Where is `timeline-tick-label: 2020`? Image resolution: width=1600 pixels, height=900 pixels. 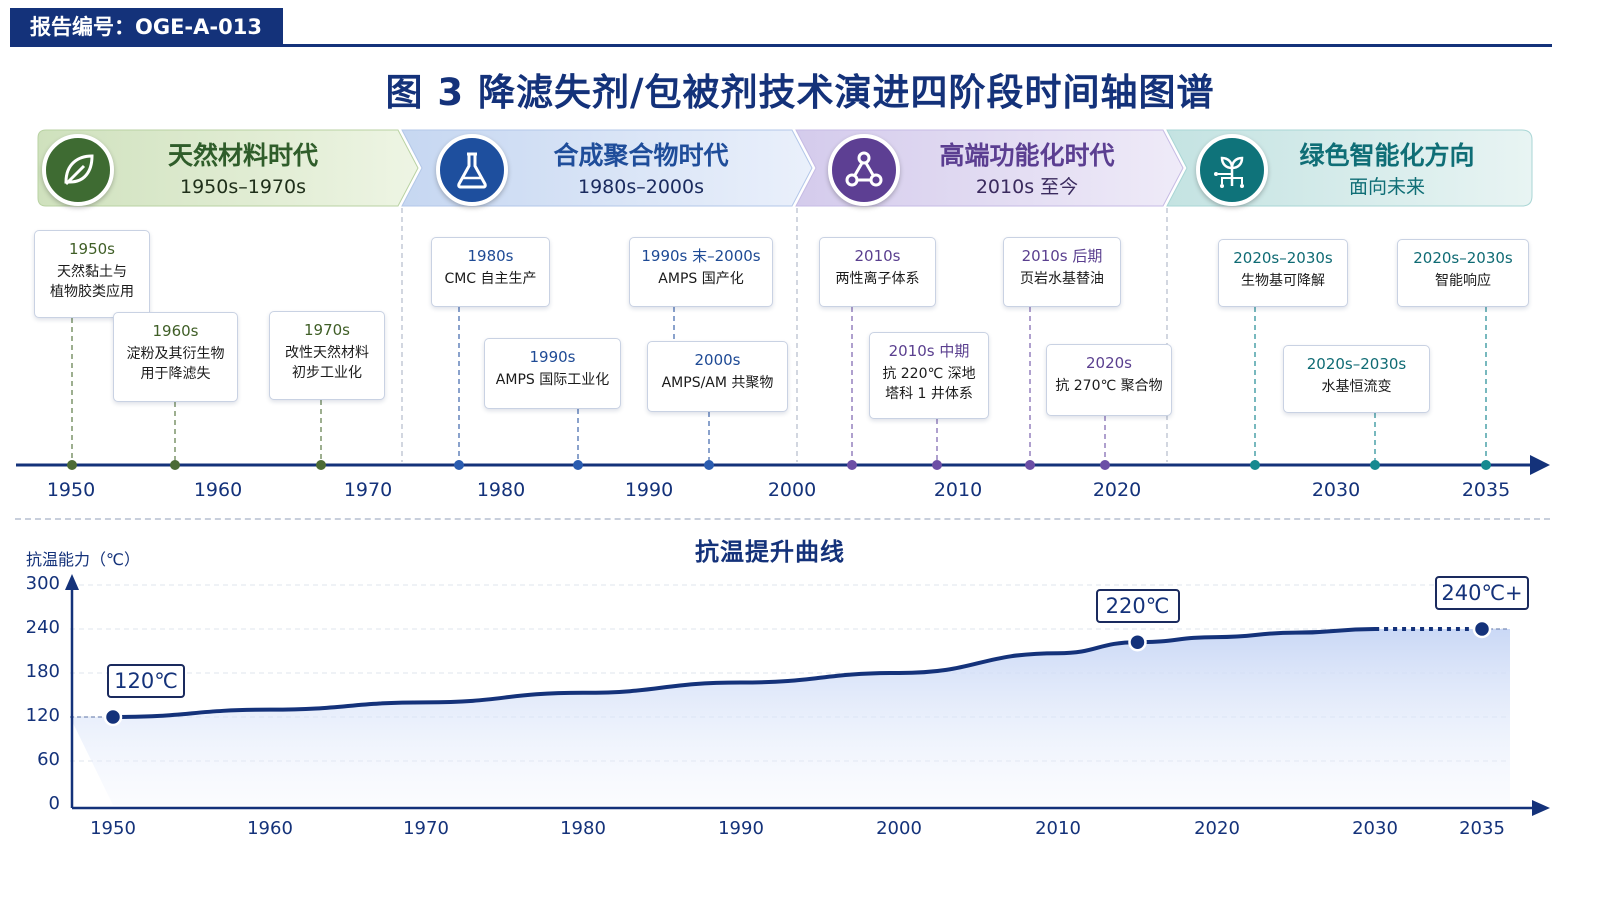
timeline-tick-label: 2020 is located at coordinates (1117, 490).